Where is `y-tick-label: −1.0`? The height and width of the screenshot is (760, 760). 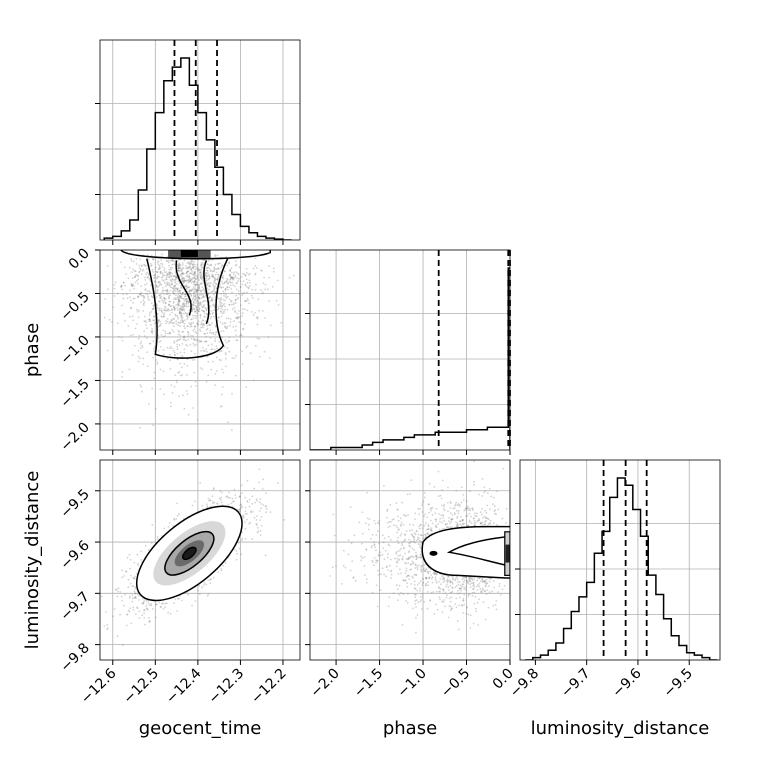
y-tick-label: −1.0 is located at coordinates (74, 349).